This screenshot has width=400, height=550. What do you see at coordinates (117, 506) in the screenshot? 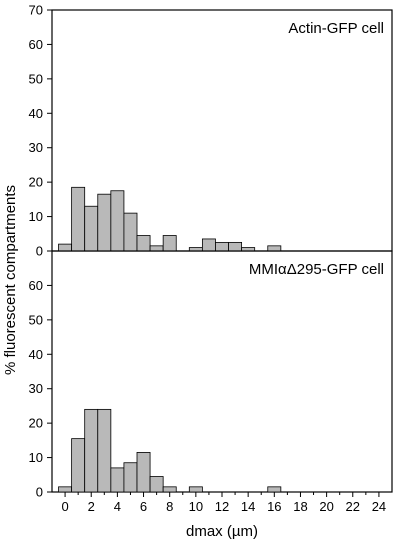
I see `x-tick-label: 4` at bounding box center [117, 506].